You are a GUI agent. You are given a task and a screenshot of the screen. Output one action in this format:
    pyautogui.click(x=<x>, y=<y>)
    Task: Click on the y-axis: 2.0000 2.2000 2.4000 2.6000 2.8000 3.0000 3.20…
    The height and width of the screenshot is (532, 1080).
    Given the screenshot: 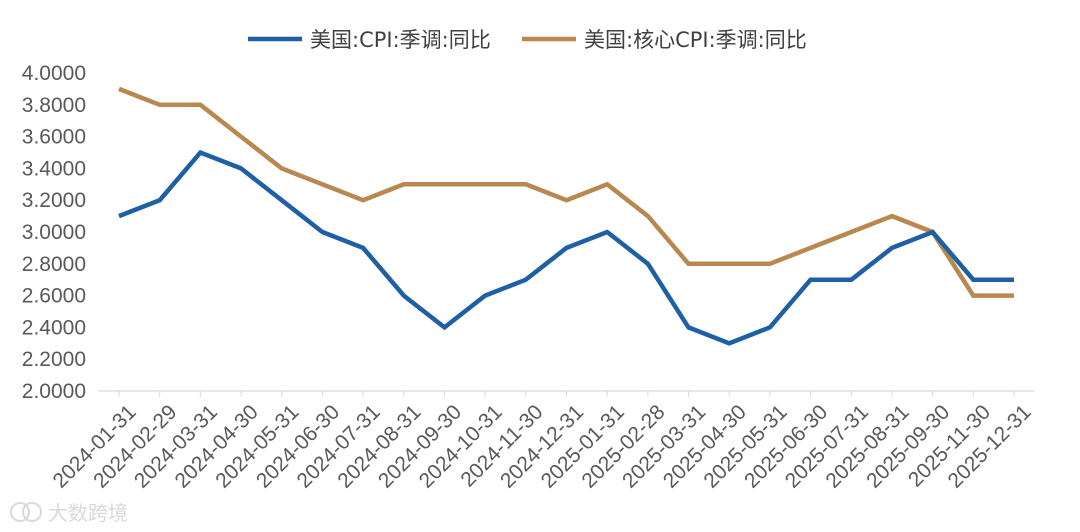 What is the action you would take?
    pyautogui.click(x=54, y=232)
    